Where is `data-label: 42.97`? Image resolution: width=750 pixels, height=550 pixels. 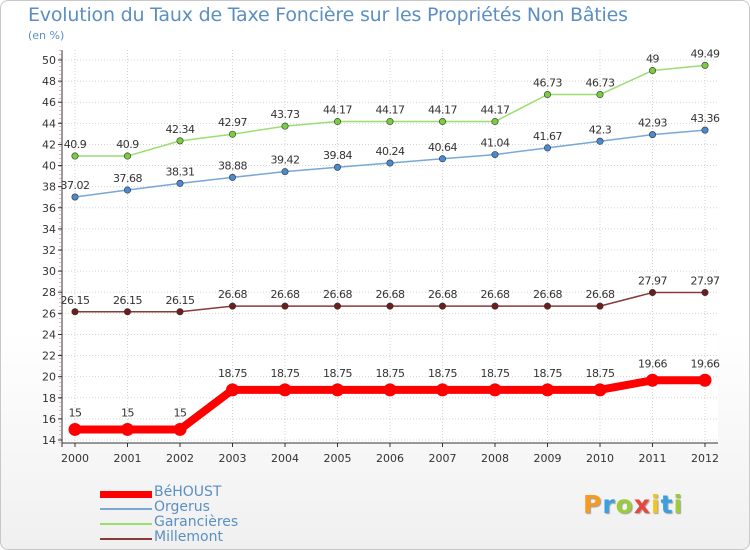 data-label: 42.97 is located at coordinates (232, 122).